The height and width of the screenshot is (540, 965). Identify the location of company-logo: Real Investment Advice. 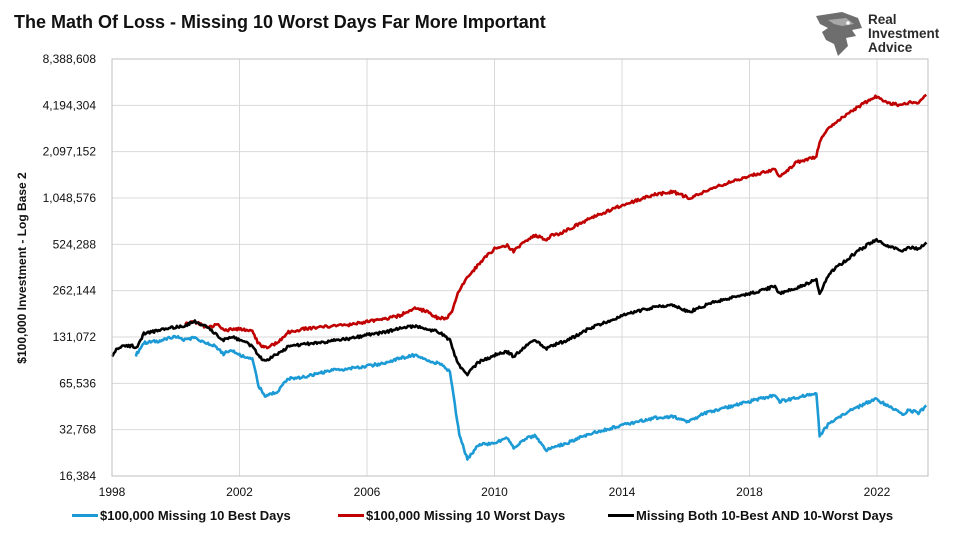
(882, 35).